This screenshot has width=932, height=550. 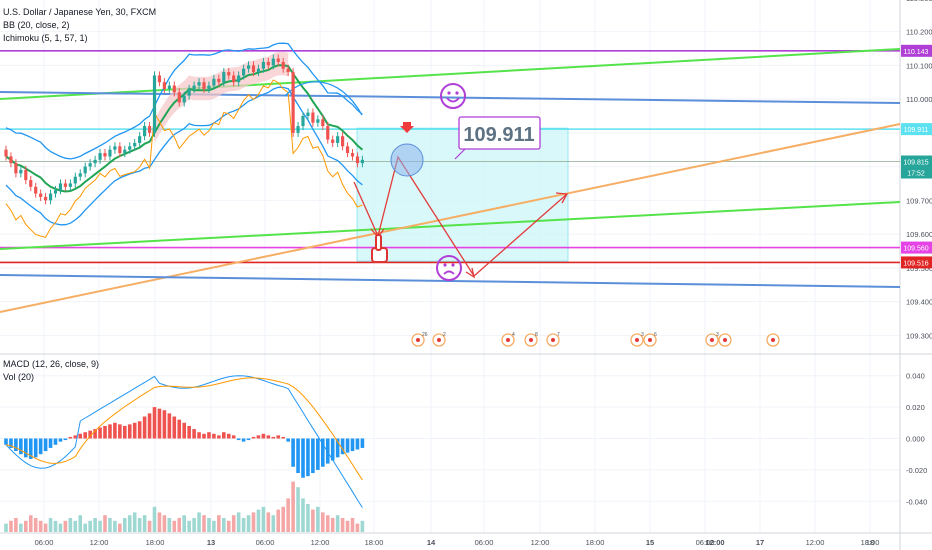 I want to click on price-callout-box, so click(x=499, y=133).